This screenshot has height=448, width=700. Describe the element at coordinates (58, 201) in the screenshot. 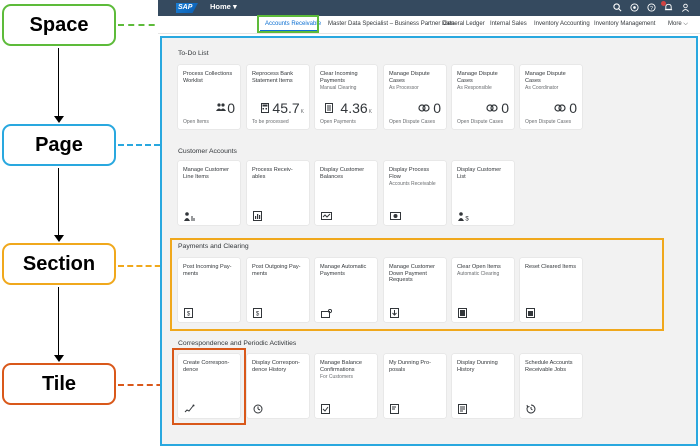

I see `arrow-page-section` at that location.